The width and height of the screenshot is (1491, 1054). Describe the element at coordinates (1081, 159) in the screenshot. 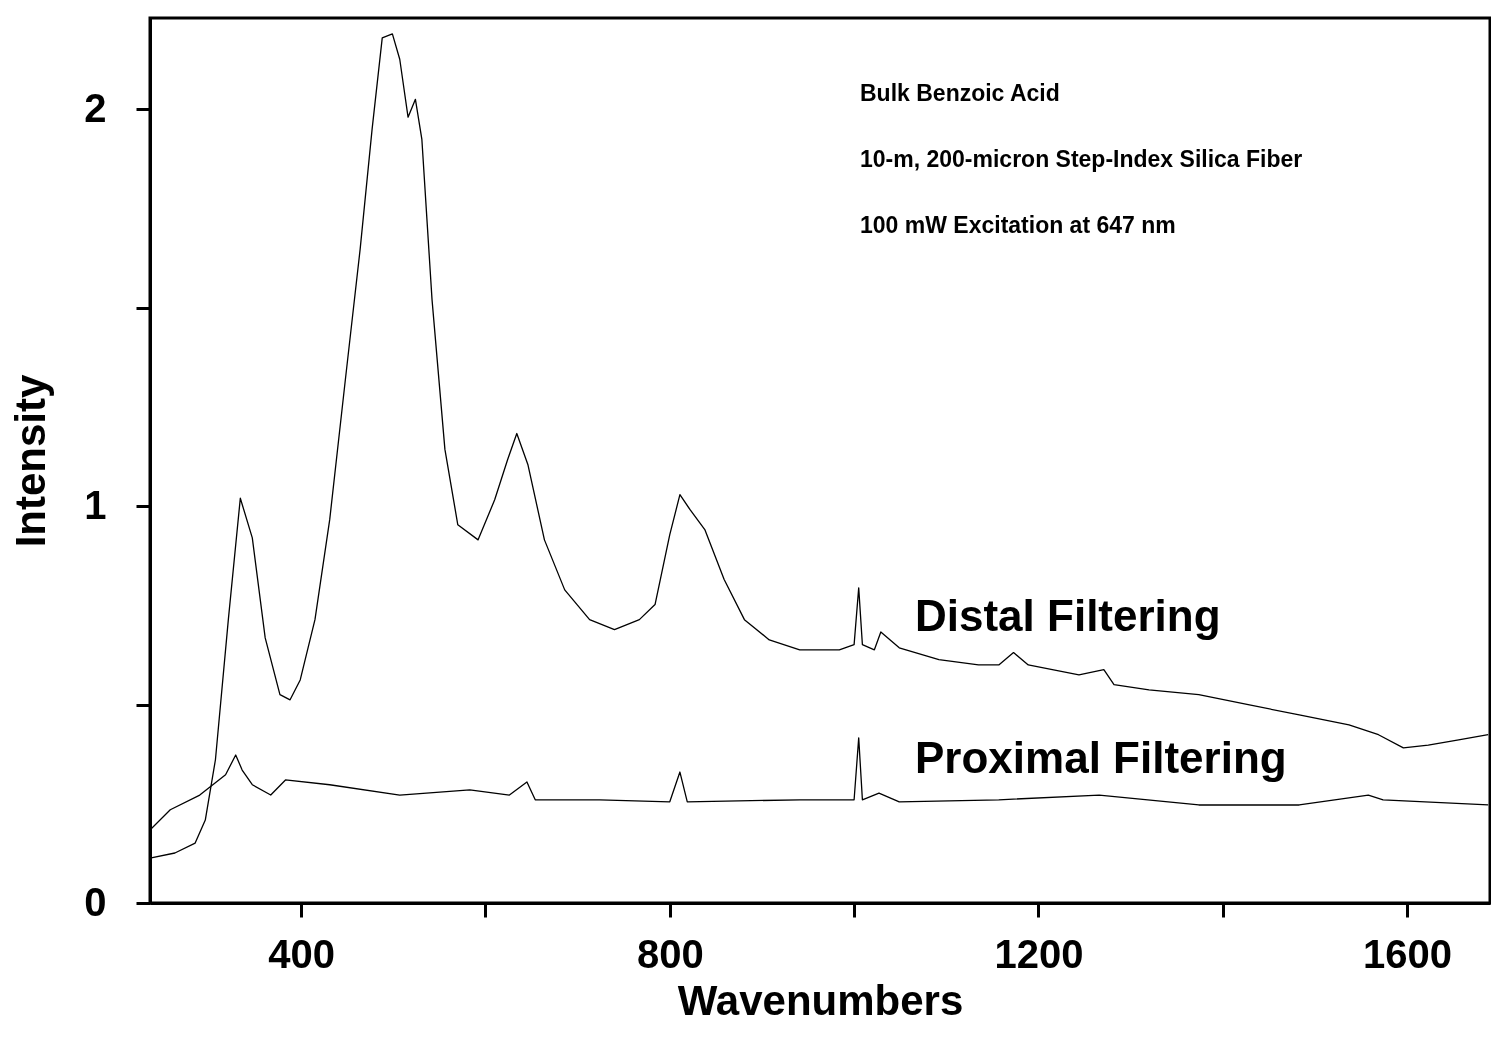

I see `annotation: 10-m, 200-micron Step-Index Silica Fiber` at that location.